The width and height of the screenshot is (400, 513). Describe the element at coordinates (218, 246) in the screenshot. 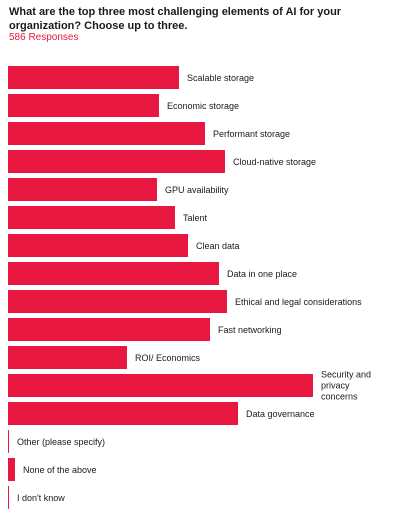

I see `bar-label-clean-data: Clean data` at that location.